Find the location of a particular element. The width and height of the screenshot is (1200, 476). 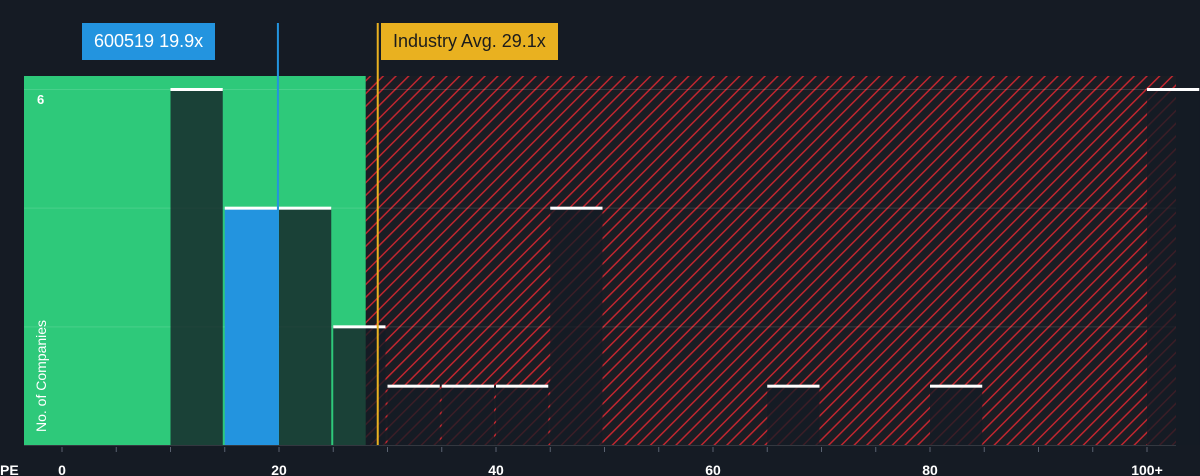

x-tick-label-20: 20 is located at coordinates (279, 469).